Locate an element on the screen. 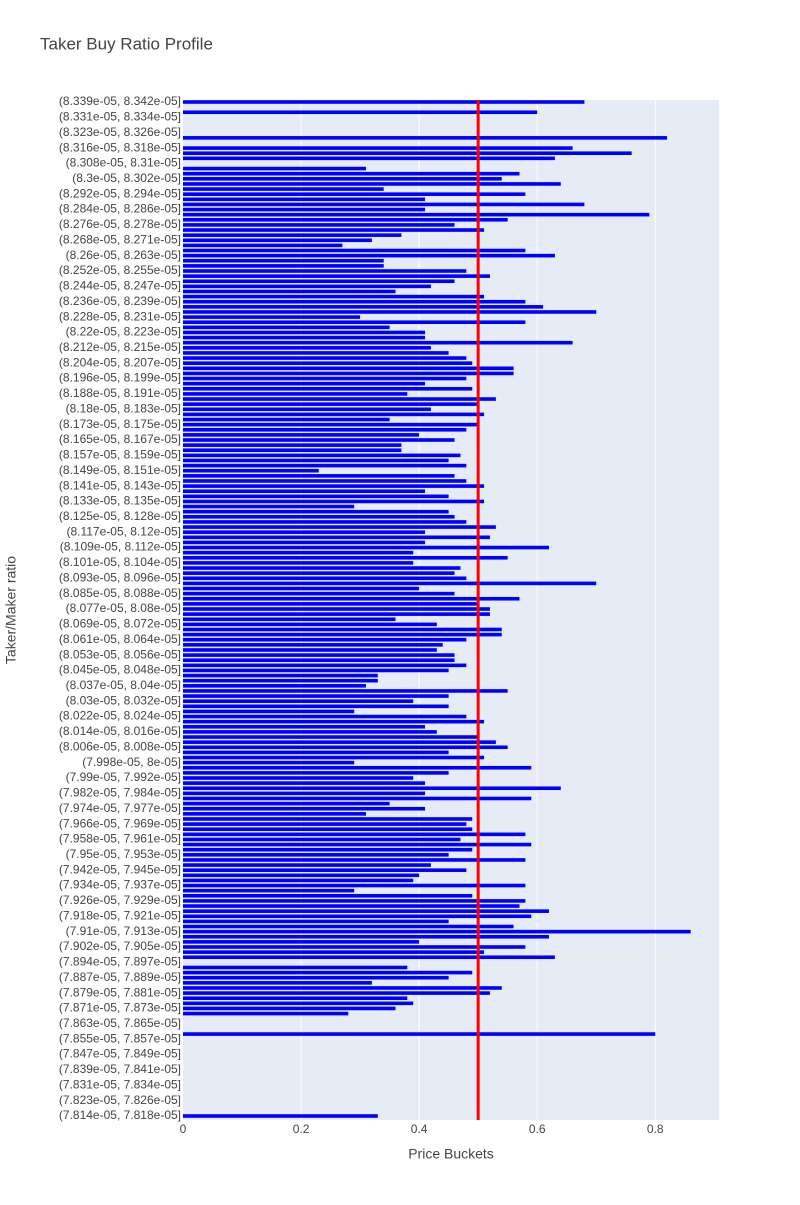 The image size is (800, 1205). y-tick-label: (7.95e-05, 7.953e-05] is located at coordinates (123, 854).